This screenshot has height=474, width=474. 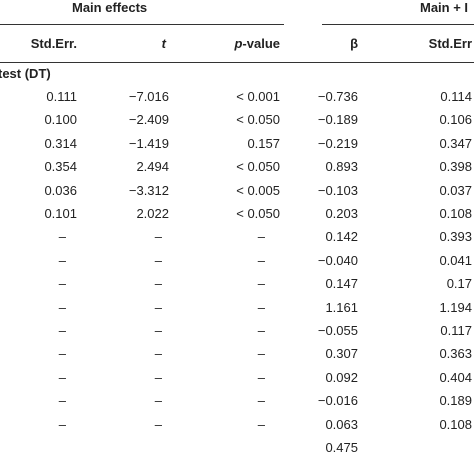 What do you see at coordinates (455, 190) in the screenshot?
I see `cell: 0.037` at bounding box center [455, 190].